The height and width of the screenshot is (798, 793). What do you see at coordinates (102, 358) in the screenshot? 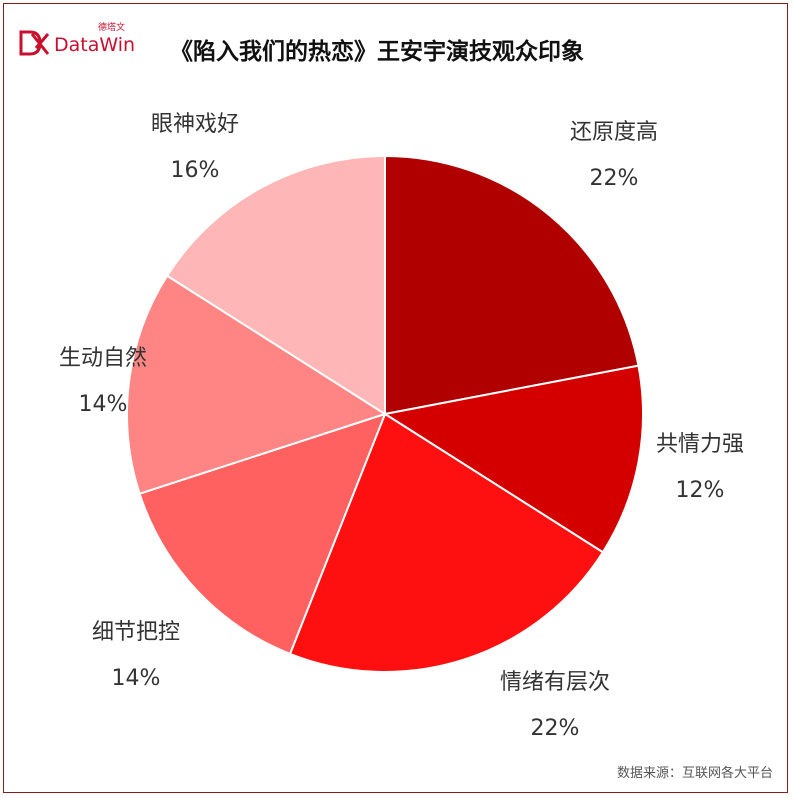
I see `slice-name-4: 生动自然` at bounding box center [102, 358].